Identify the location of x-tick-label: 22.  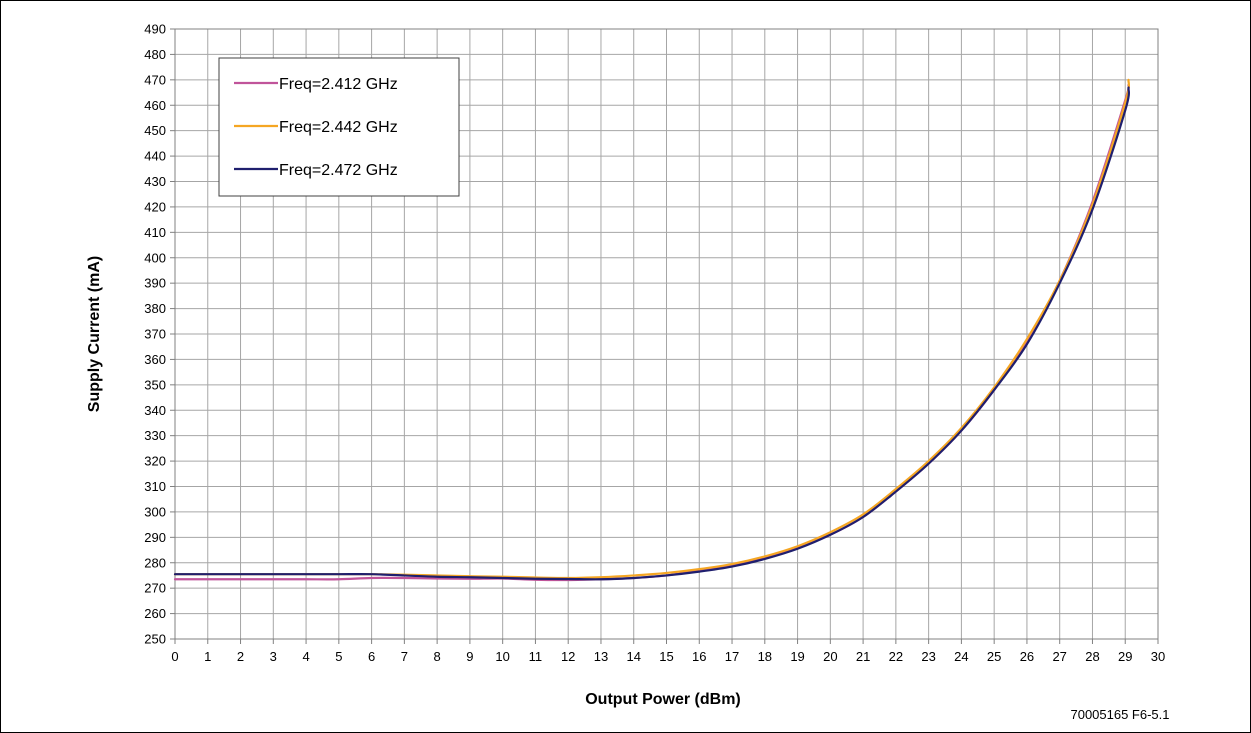
(896, 656).